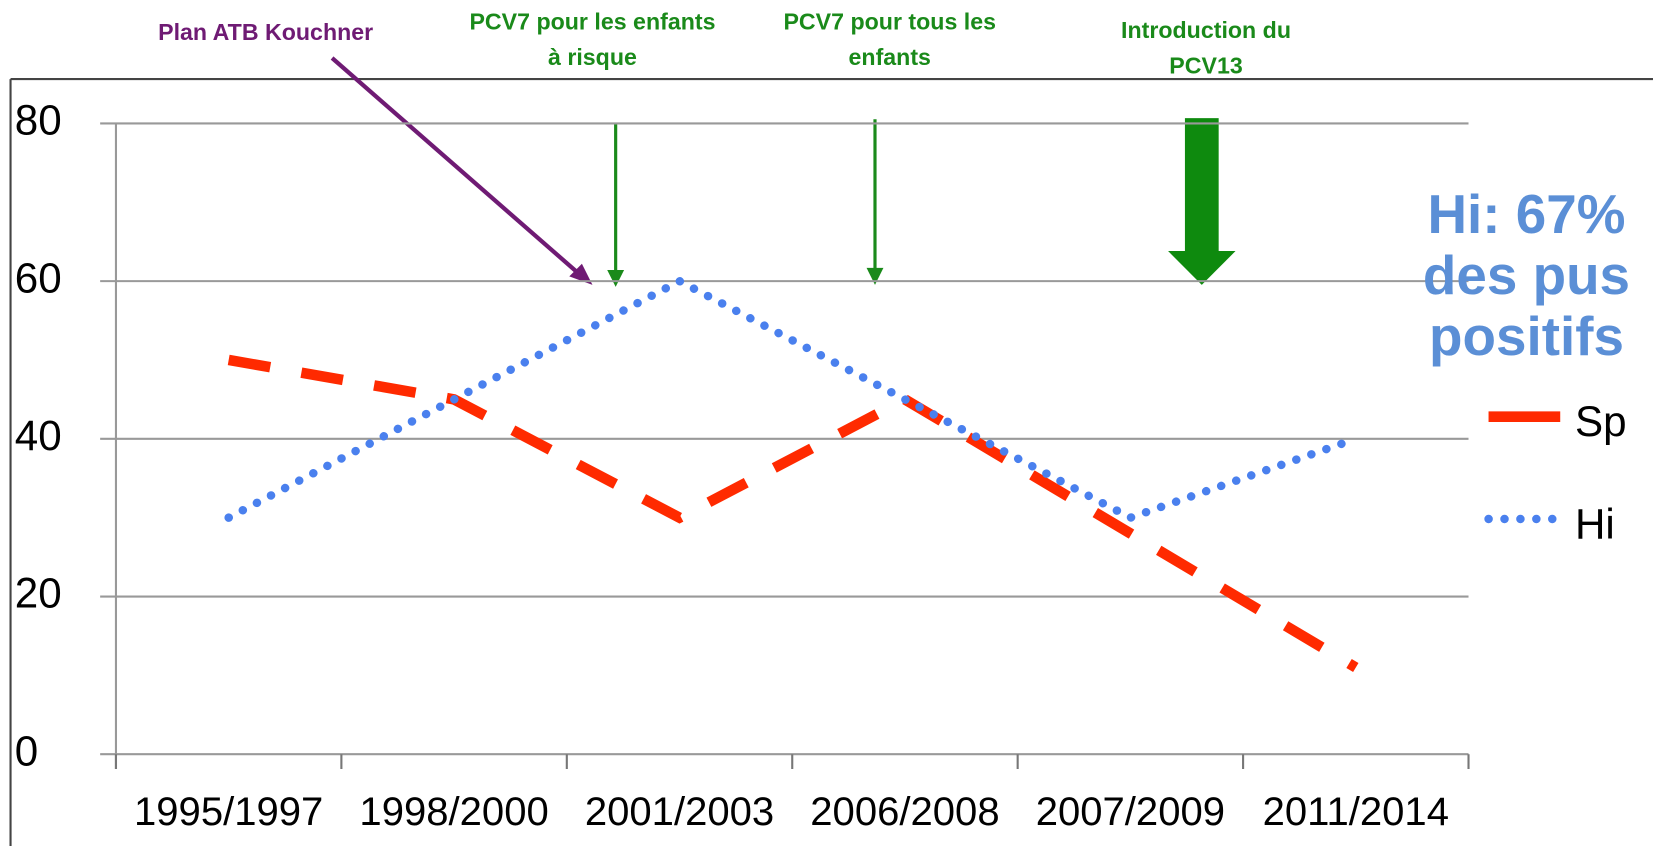 The height and width of the screenshot is (846, 1653). What do you see at coordinates (1595, 524) in the screenshot?
I see `legend-label: Hi` at bounding box center [1595, 524].